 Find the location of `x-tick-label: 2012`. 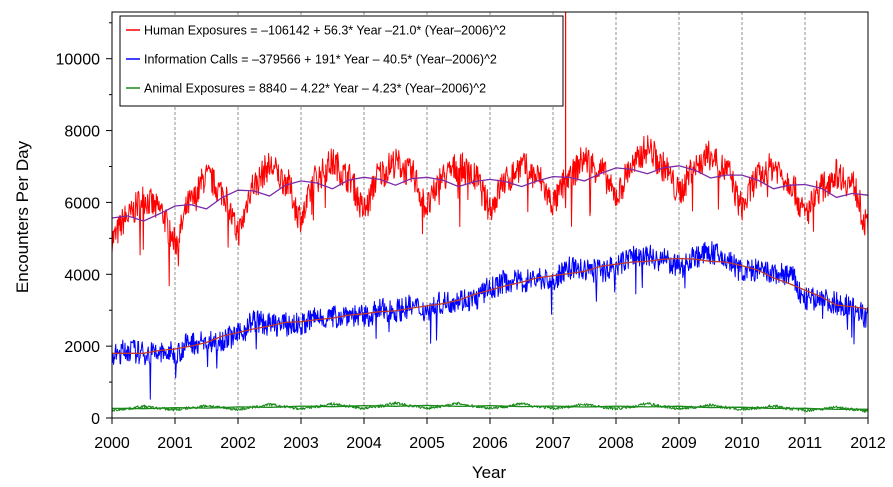

x-tick-label: 2012 is located at coordinates (868, 443).